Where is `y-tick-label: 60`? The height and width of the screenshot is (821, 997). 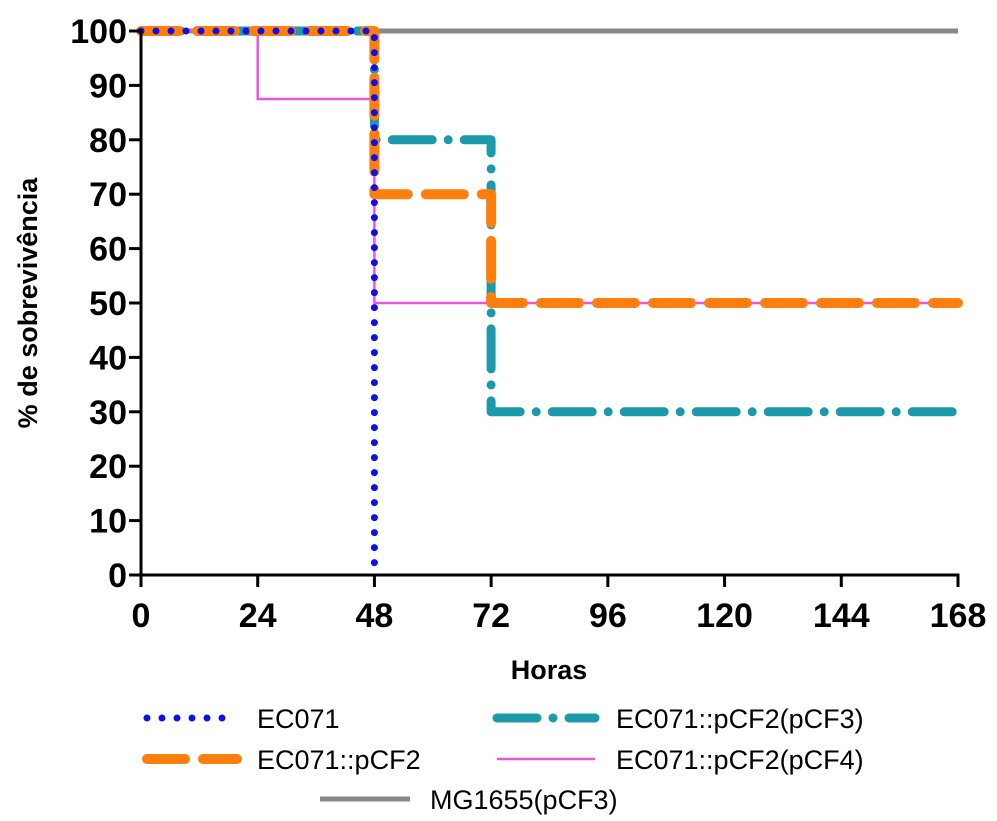 y-tick-label: 60 is located at coordinates (108, 250).